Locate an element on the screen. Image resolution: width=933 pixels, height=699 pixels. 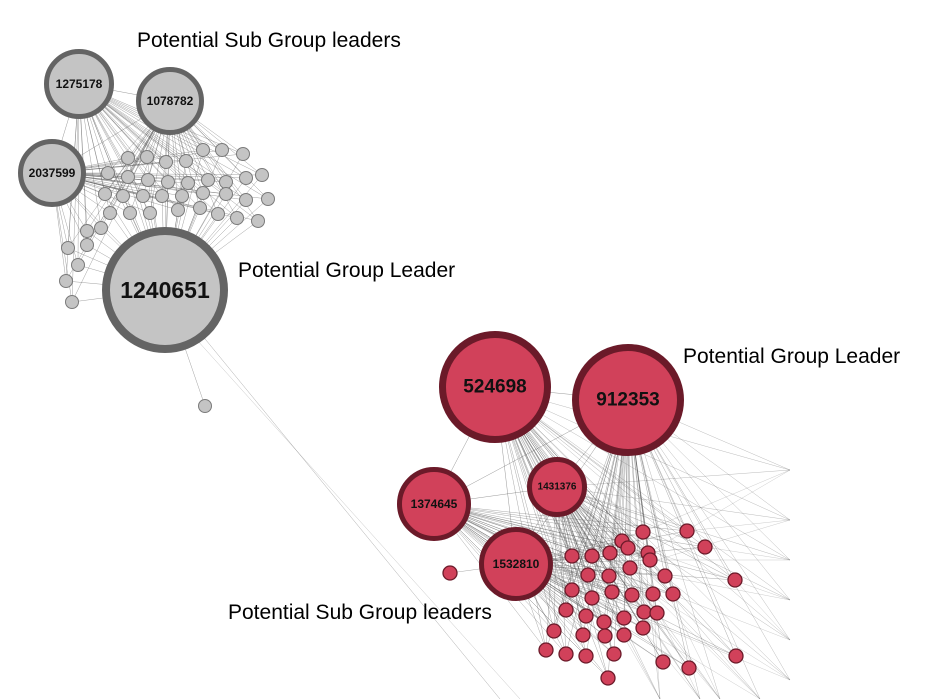
annotation-gray-sub-group-leaders: Potential Sub Group leaders is located at coordinates (269, 40).